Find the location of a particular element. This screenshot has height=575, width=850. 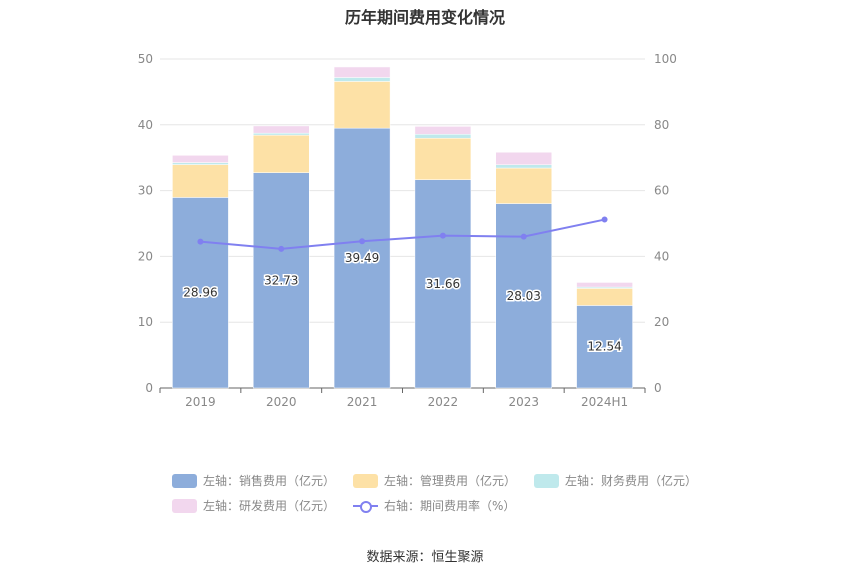

legend-swatch-finance is located at coordinates (547, 480).